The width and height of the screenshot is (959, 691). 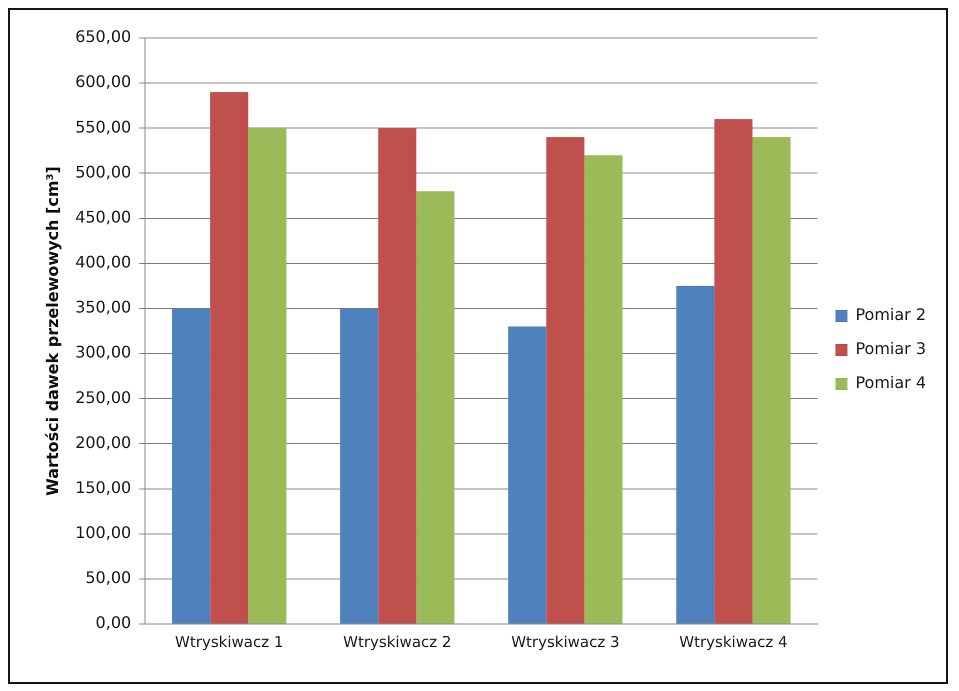 I want to click on y-tick-label: 600,00, so click(x=103, y=82).